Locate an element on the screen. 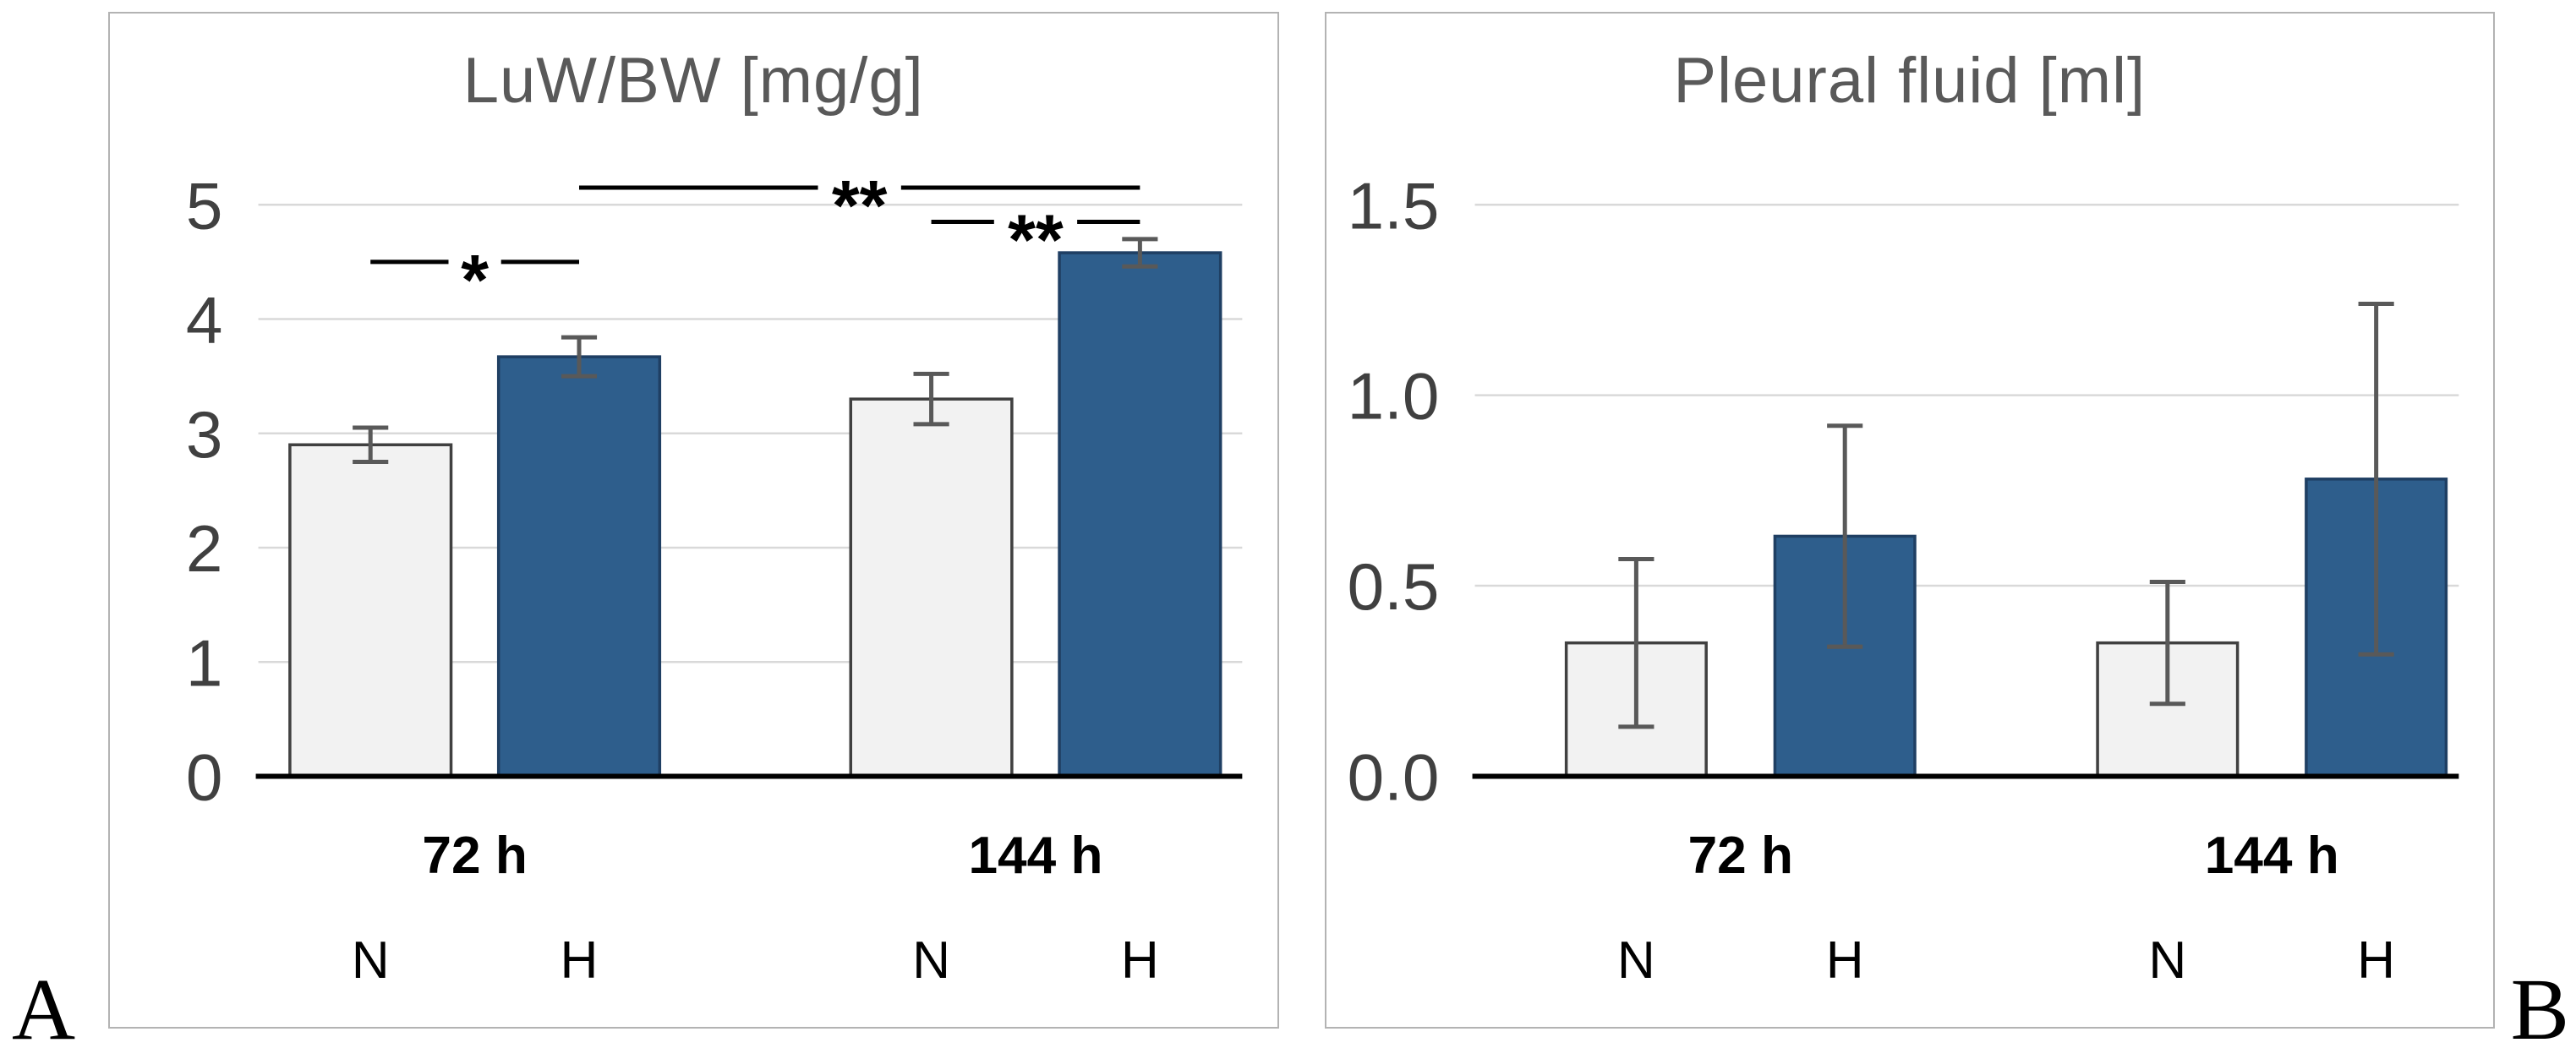 The image size is (2576, 1059). y-tick-label: 0.5 is located at coordinates (1393, 586).